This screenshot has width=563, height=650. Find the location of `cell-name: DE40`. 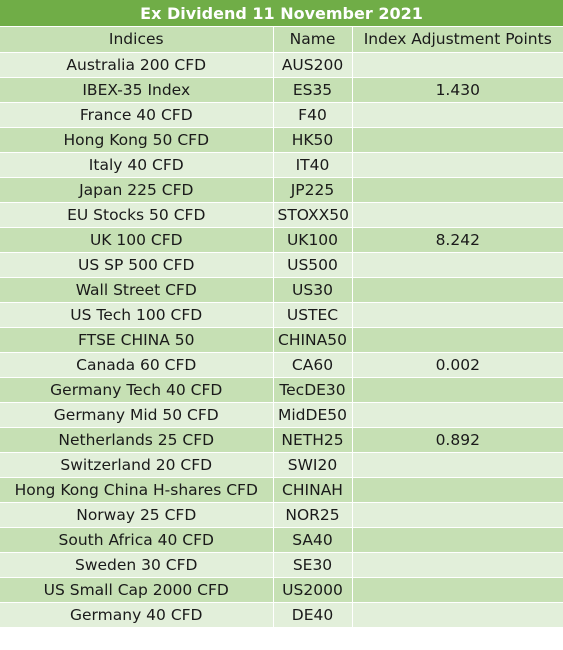

cell-name: DE40 is located at coordinates (313, 615).